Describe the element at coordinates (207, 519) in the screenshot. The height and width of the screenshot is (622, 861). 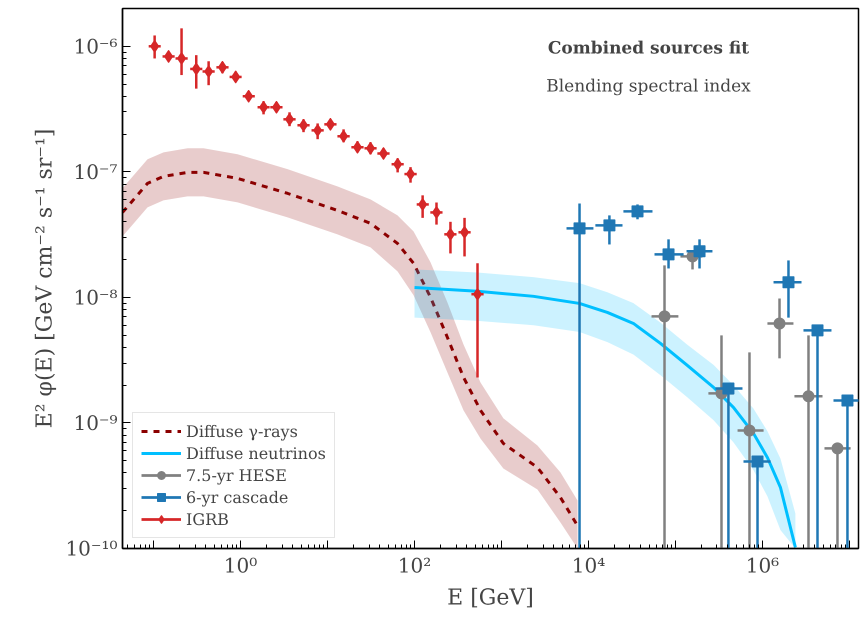
I see `legend-label: IGRB` at that location.